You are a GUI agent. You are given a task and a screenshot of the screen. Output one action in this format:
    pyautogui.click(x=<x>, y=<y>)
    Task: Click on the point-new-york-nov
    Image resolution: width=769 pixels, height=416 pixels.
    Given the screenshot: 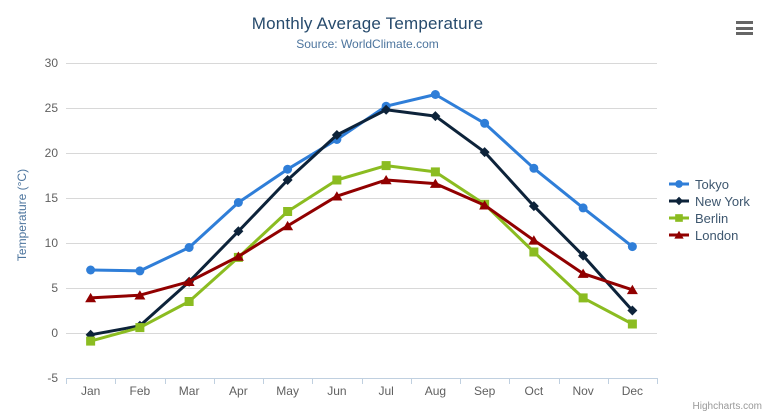 What is the action you would take?
    pyautogui.click(x=583, y=255)
    